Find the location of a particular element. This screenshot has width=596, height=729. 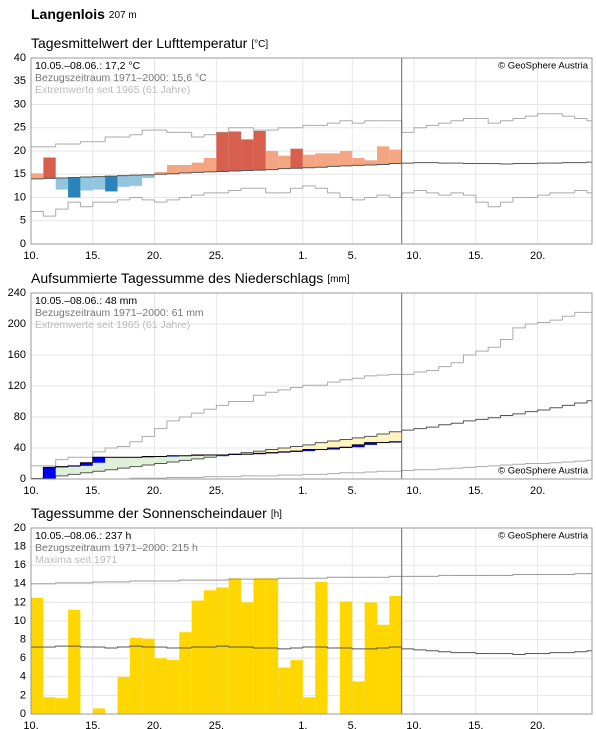

legend-entry: 10.05.–08.06.: 237 h is located at coordinates (83, 536).